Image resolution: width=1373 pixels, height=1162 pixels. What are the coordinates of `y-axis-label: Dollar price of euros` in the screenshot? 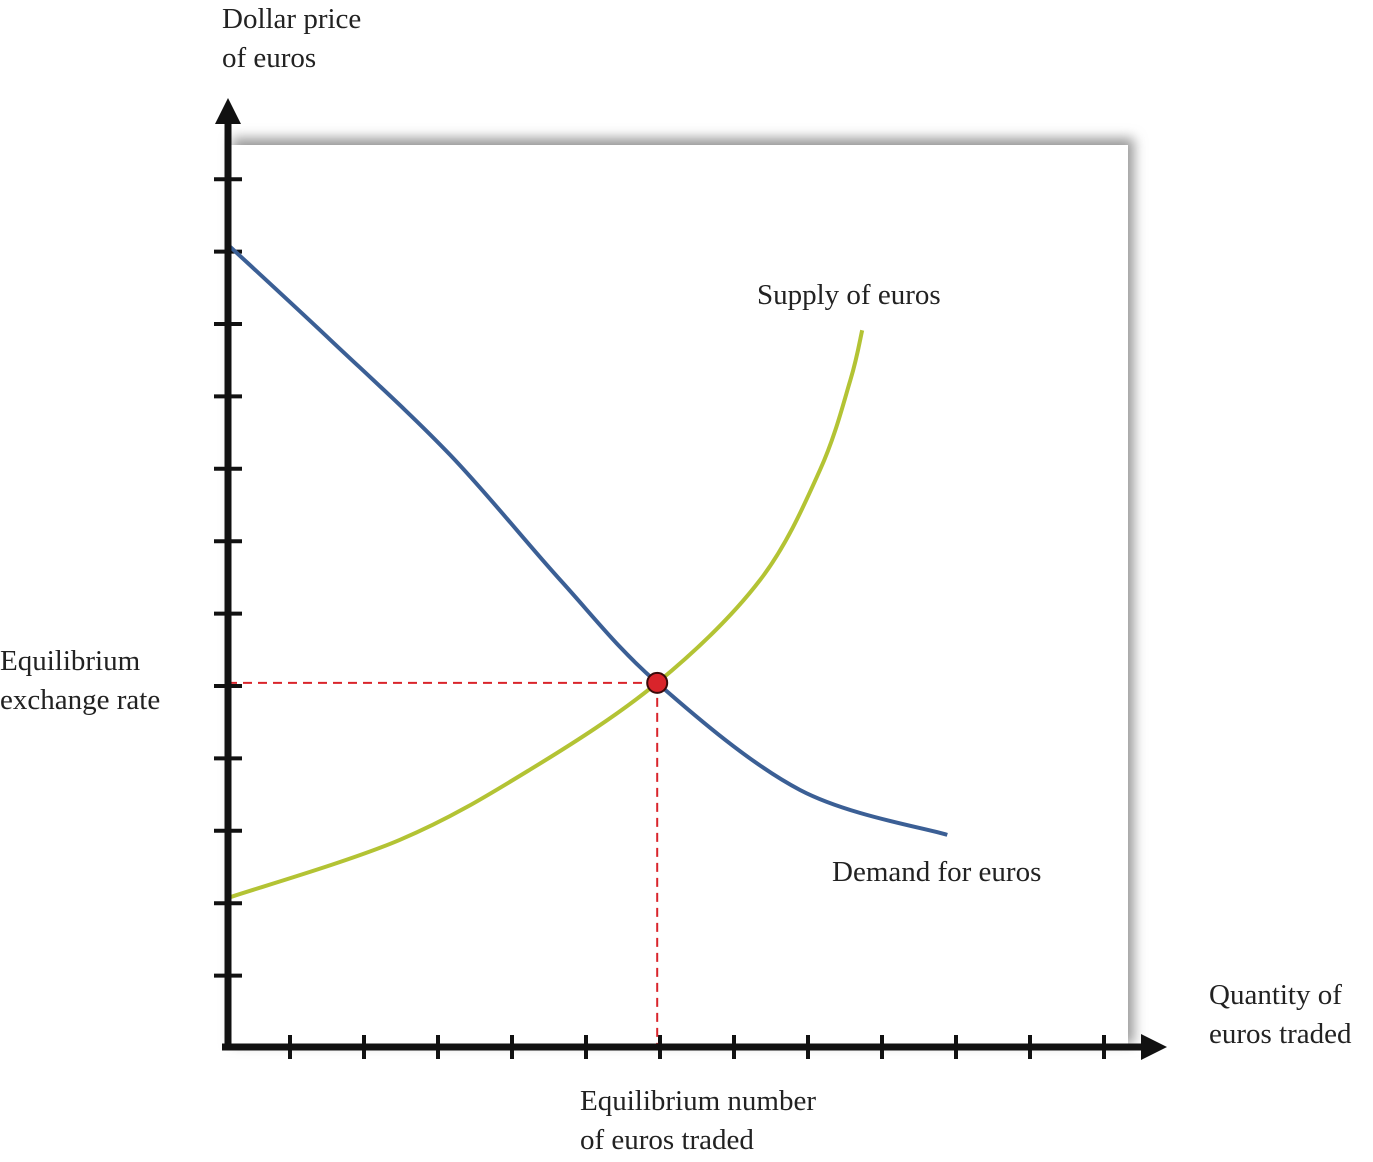 It's located at (292, 38).